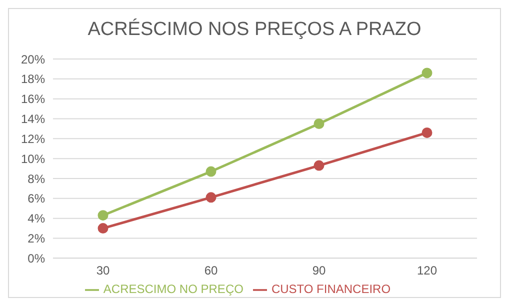 This screenshot has height=306, width=509. Describe the element at coordinates (103, 271) in the screenshot. I see `x-tick-label: 30` at that location.